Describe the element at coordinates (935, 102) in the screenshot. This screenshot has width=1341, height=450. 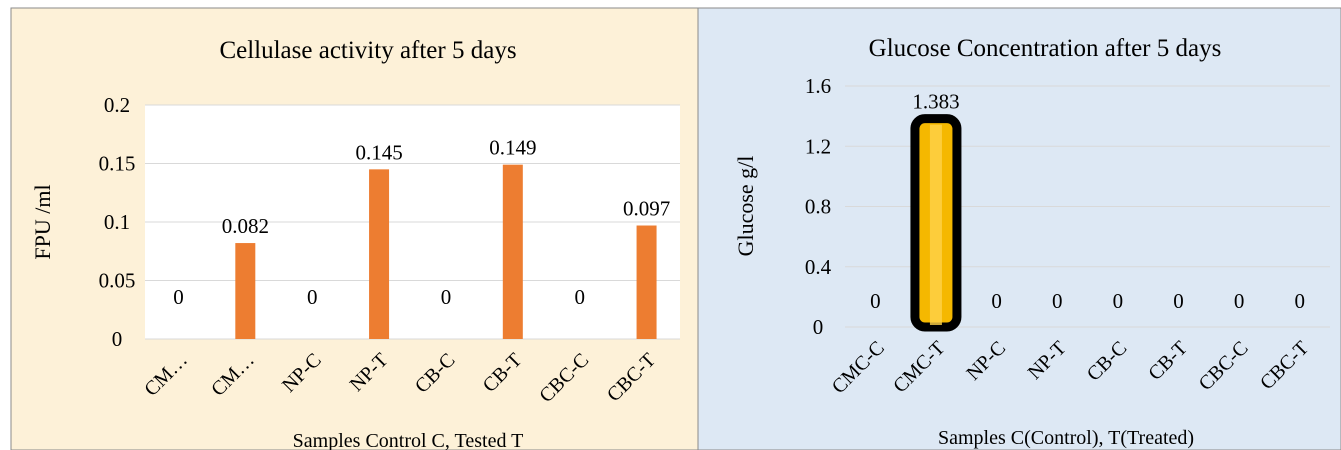
I see `bar-value-label: 1.383` at that location.